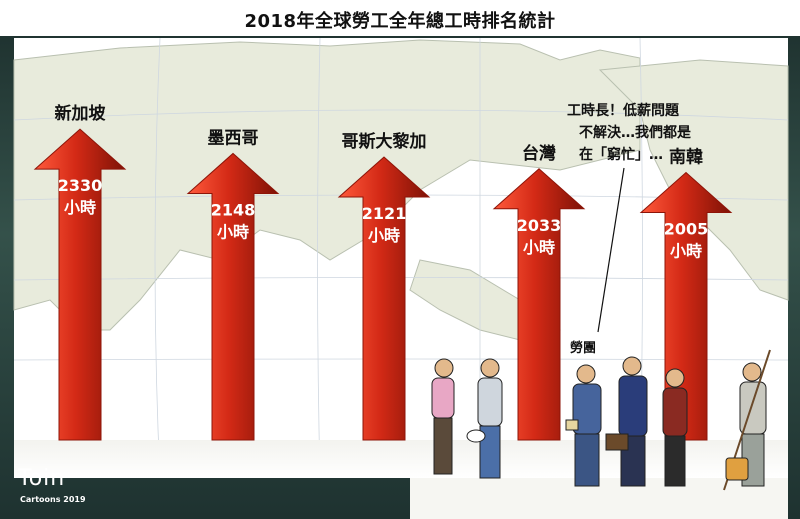 The width and height of the screenshot is (800, 519). What do you see at coordinates (53, 499) in the screenshot?
I see `credit-sub: Cartoons 2019` at bounding box center [53, 499].